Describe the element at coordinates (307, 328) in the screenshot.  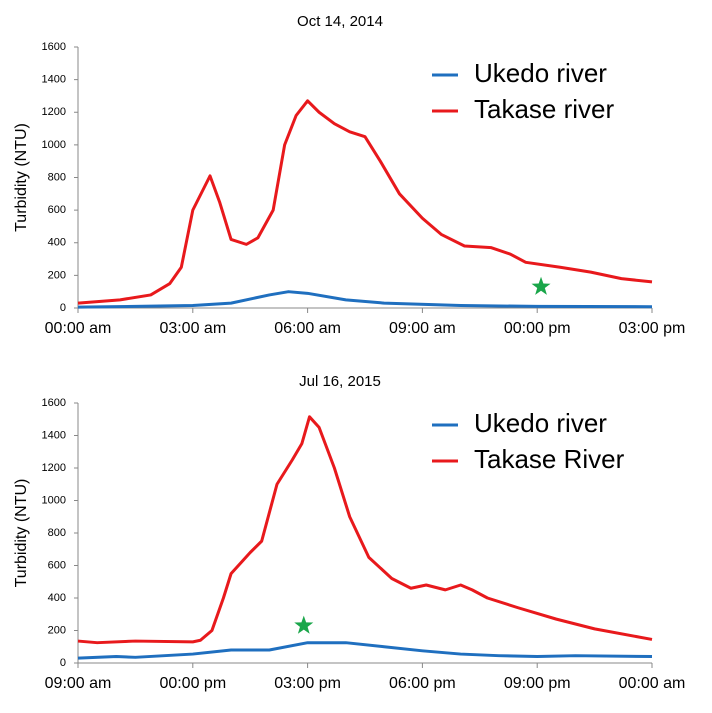
I see `x-tick-label: 06:00 am` at that location.